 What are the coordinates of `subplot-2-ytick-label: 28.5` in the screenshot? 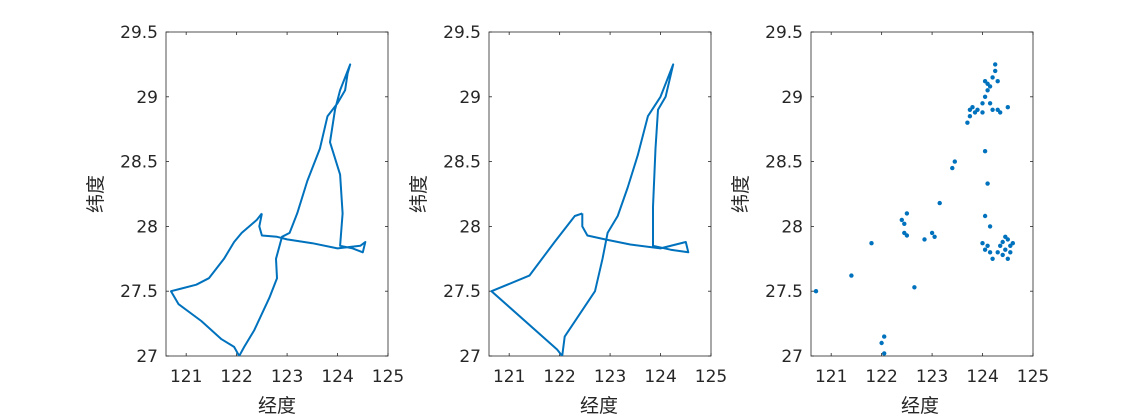 It's located at (462, 163).